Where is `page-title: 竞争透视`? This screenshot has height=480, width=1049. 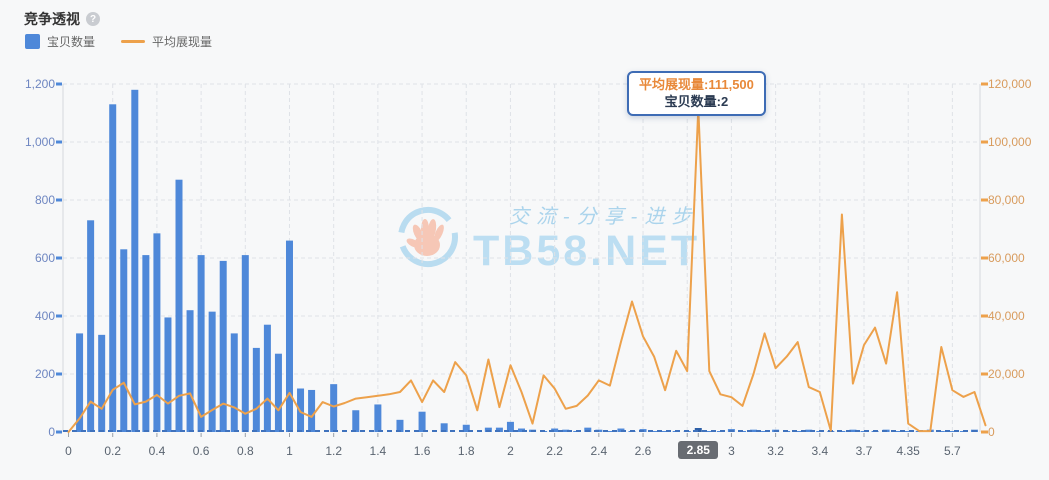
page-title: 竞争透视 is located at coordinates (52, 19).